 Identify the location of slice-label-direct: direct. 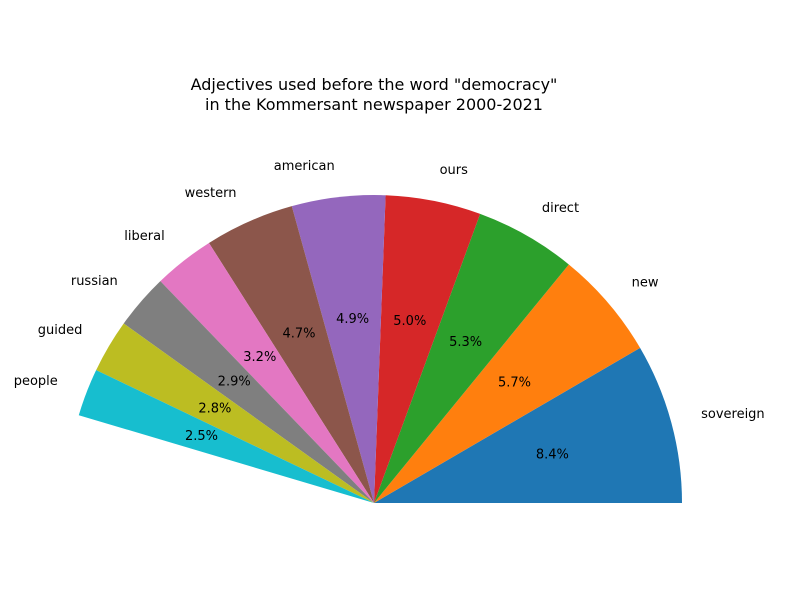
(560, 208).